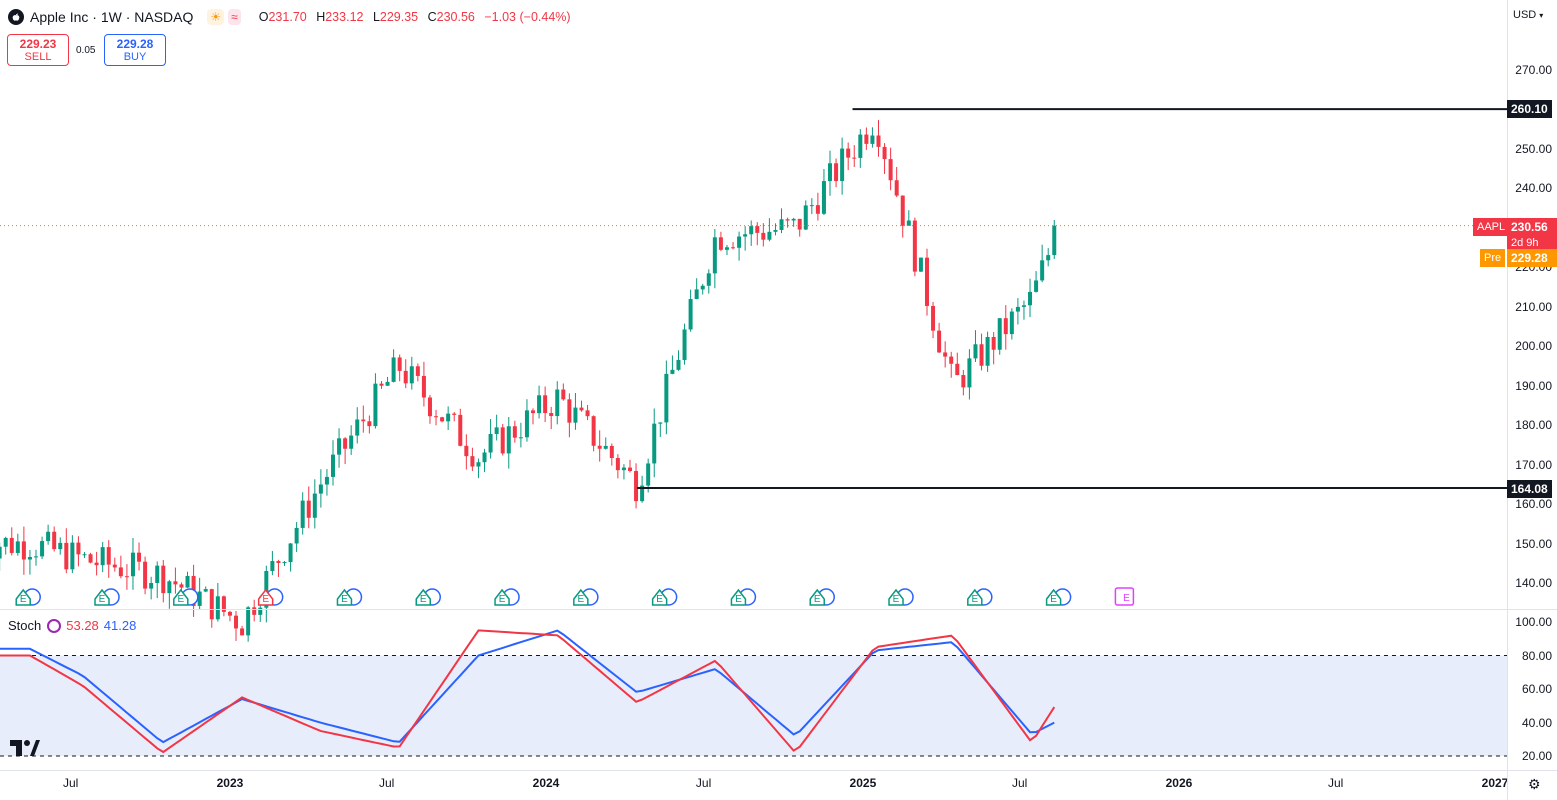 The width and height of the screenshot is (1557, 800). I want to click on time-tick: 2027, so click(1495, 783).